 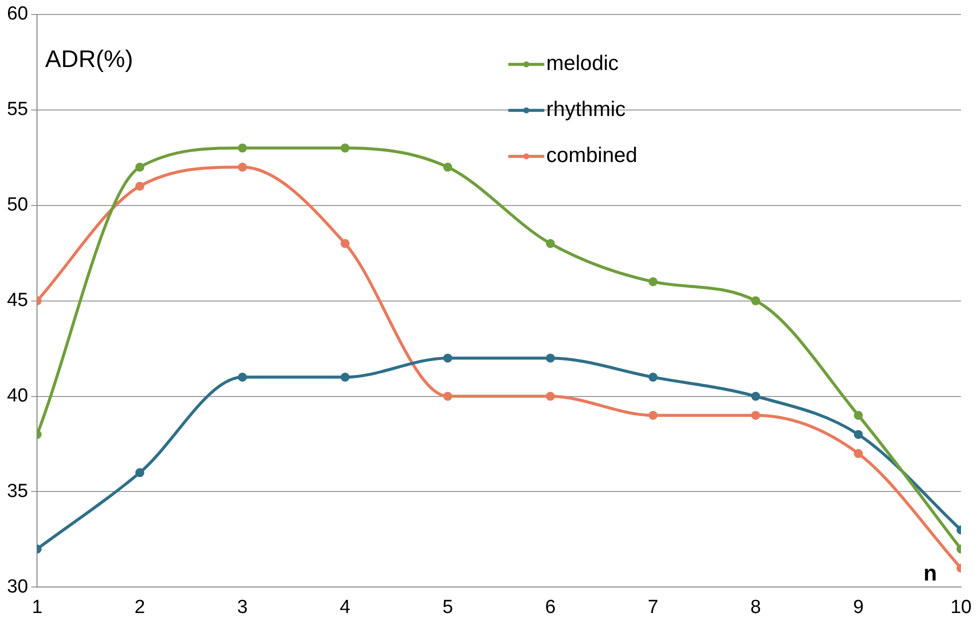 What do you see at coordinates (448, 607) in the screenshot?
I see `x-tick-label: 5` at bounding box center [448, 607].